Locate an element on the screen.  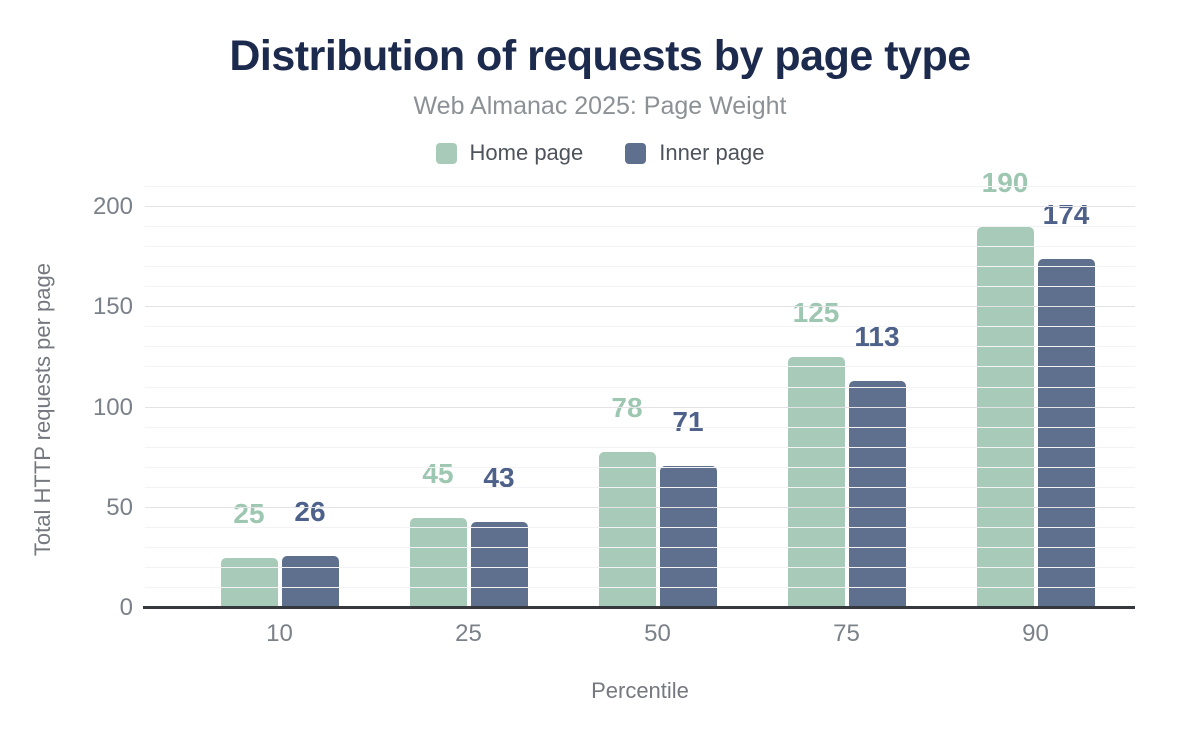
x-tick-label-50: 50 is located at coordinates (657, 633).